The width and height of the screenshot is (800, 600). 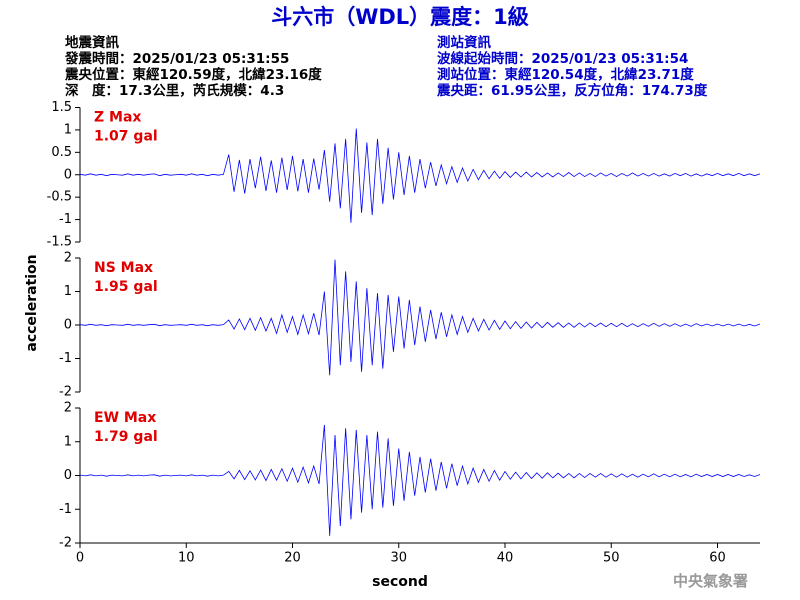 I want to click on x-tick-label: 50, so click(x=611, y=558).